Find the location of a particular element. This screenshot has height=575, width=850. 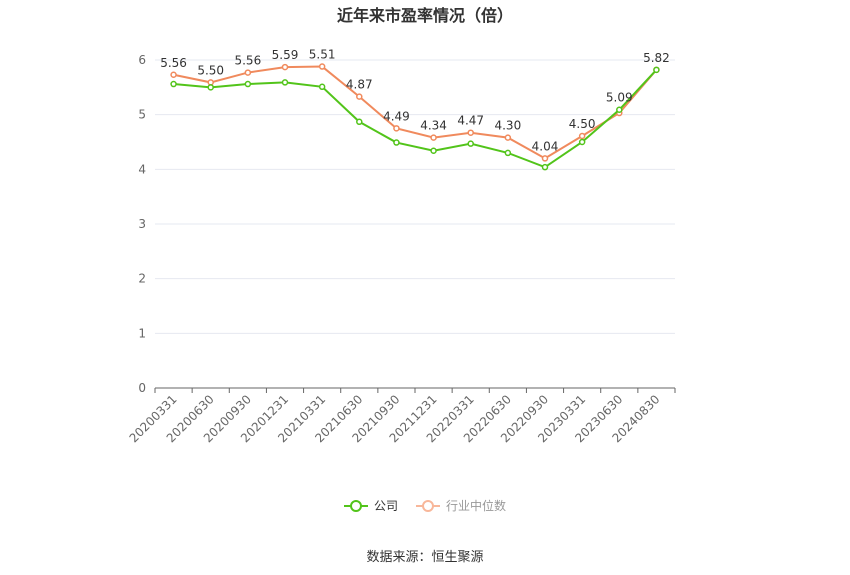

data-label-company: 4.47 is located at coordinates (470, 121).